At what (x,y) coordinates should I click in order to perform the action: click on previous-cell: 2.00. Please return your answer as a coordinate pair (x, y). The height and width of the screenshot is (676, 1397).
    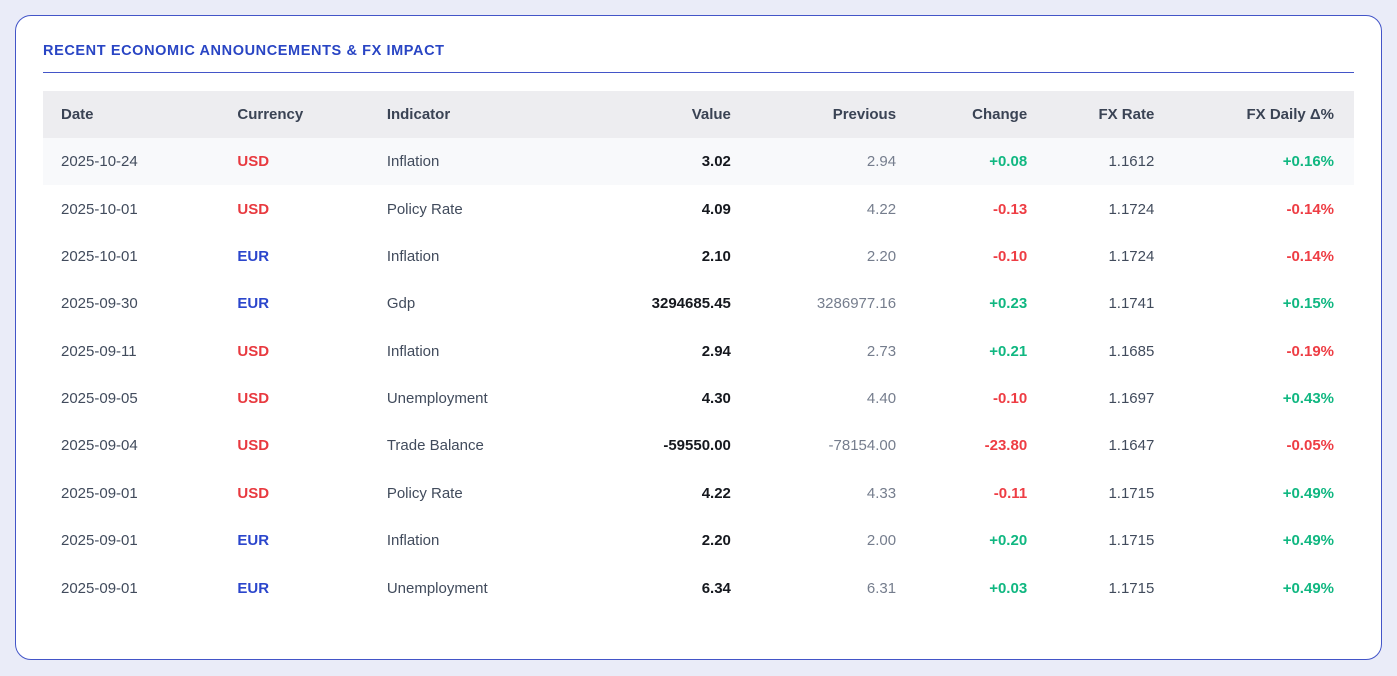
    Looking at the image, I should click on (881, 541).